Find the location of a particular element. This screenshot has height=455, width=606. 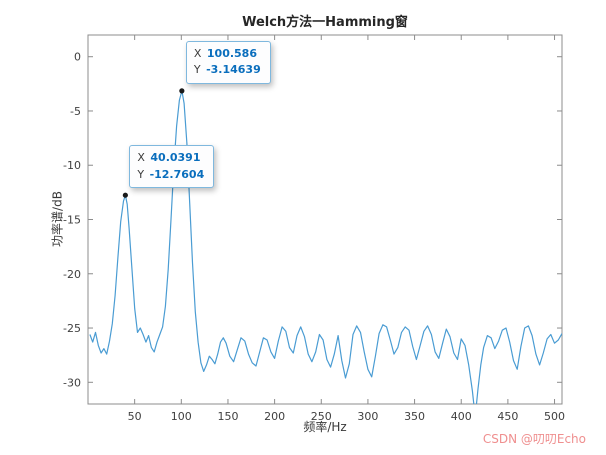

watermark: CSDN @叨叨Echo is located at coordinates (534, 439).